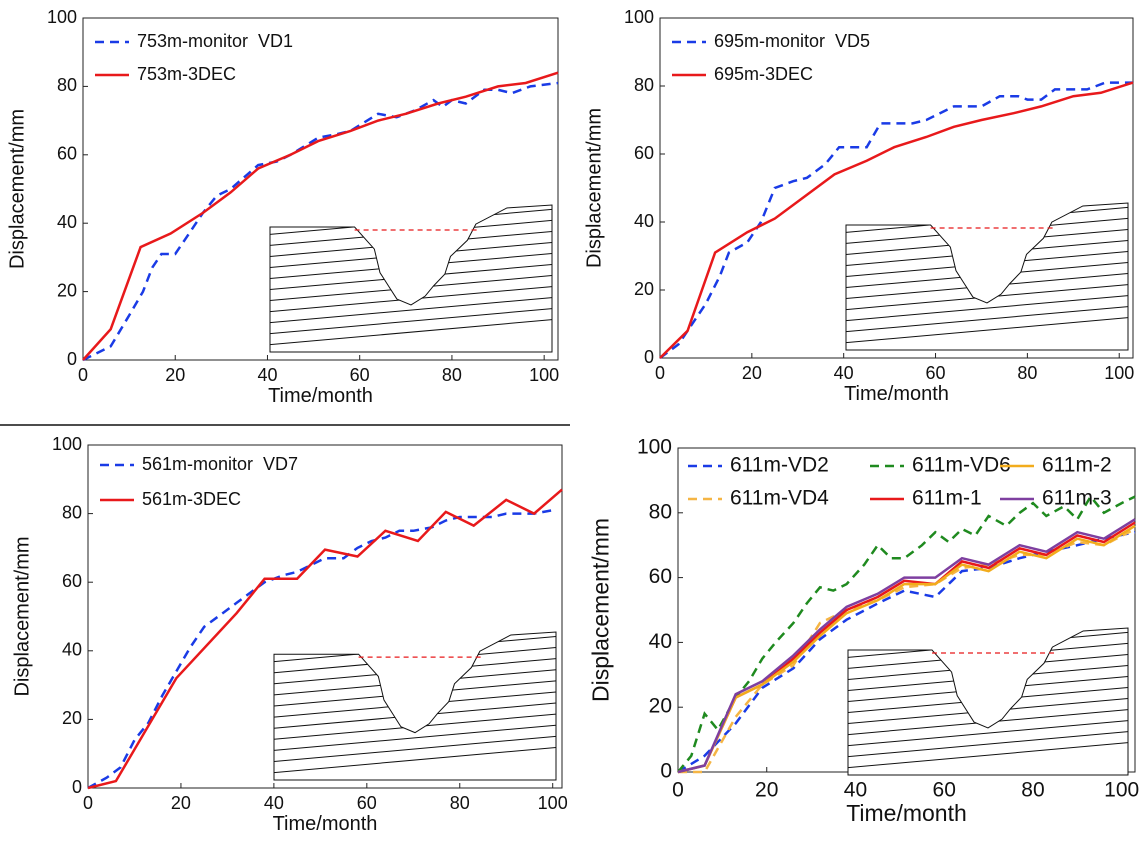 The image size is (1146, 851). I want to click on legend-label: 695m-3DEC, so click(763, 74).